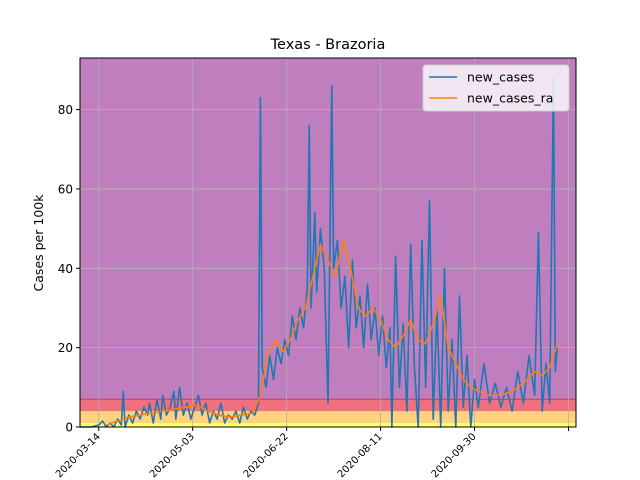  Describe the element at coordinates (65, 348) in the screenshot. I see `y-tick-label: 20` at that location.